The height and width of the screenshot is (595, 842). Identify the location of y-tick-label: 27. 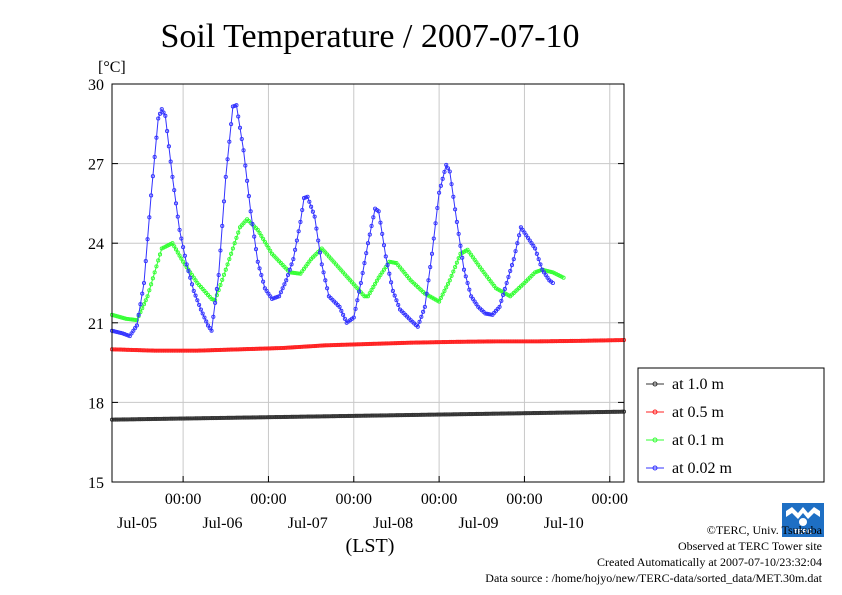
(96, 165).